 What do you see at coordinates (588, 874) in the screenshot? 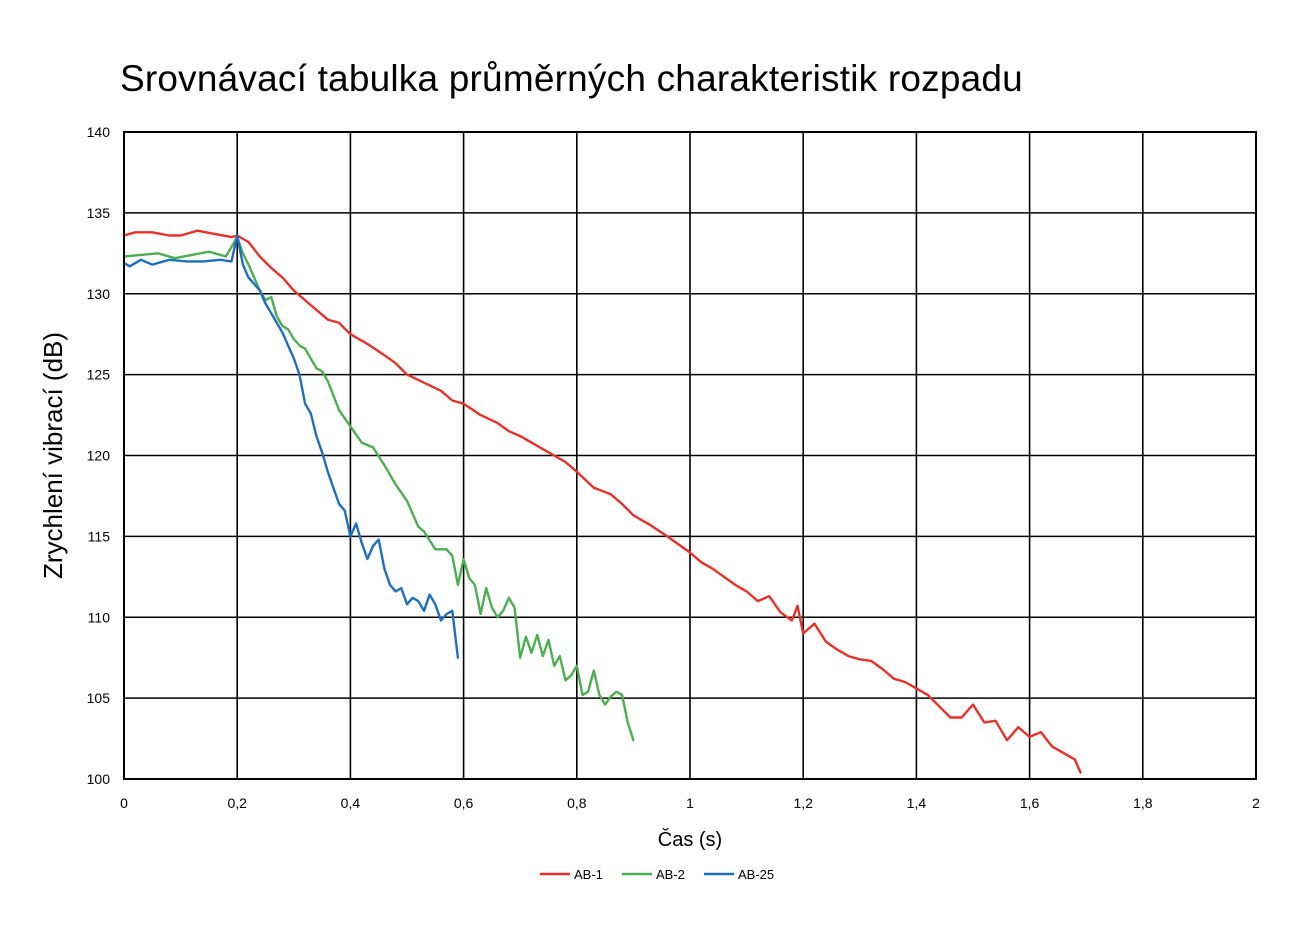
I see `legend-label: AB-1` at bounding box center [588, 874].